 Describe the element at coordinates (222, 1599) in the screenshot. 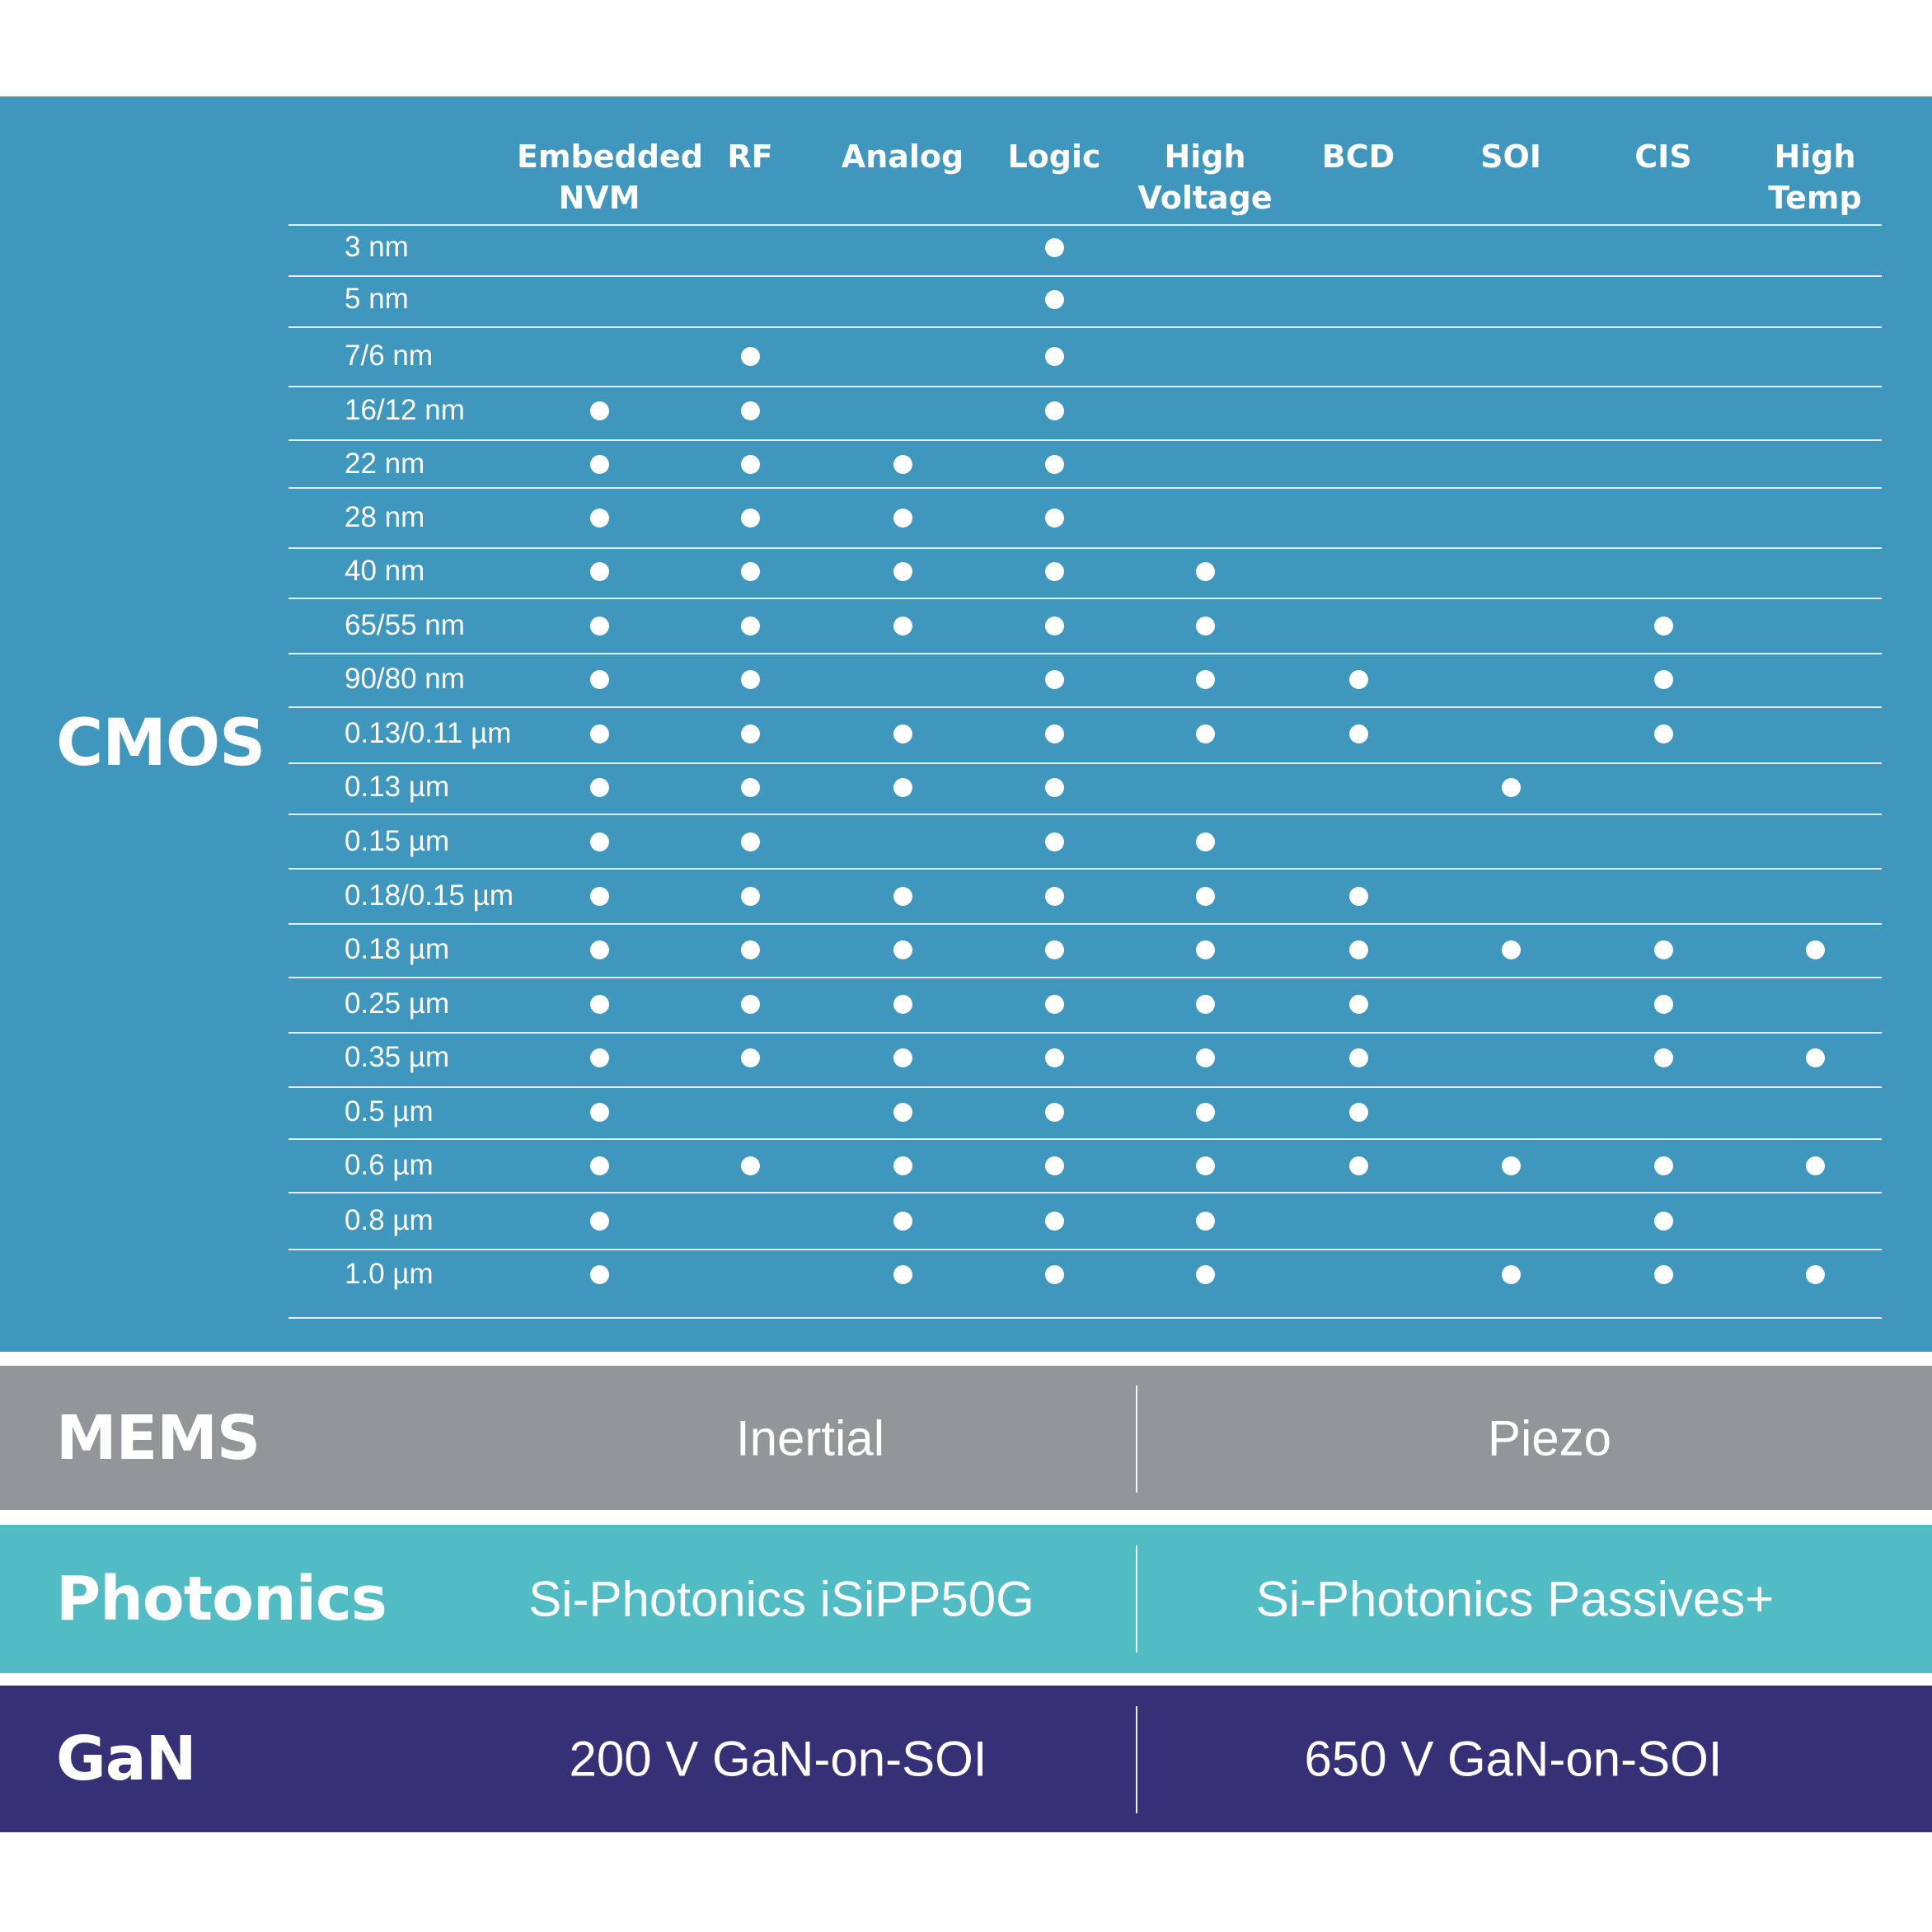

I see `photonics-section-label: Photonics` at that location.